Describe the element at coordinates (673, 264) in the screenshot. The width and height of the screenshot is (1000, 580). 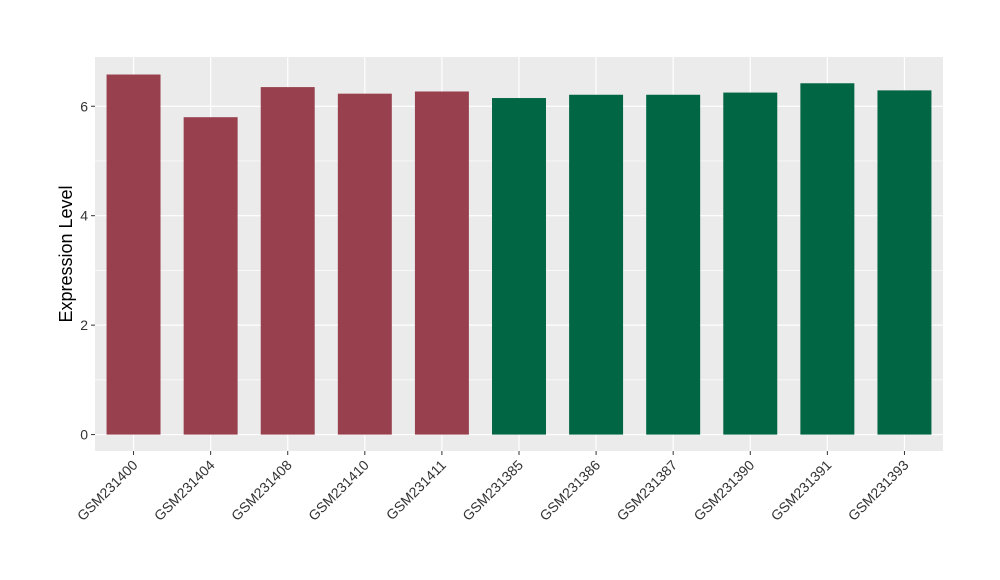
I see `bar-GSM231387` at that location.